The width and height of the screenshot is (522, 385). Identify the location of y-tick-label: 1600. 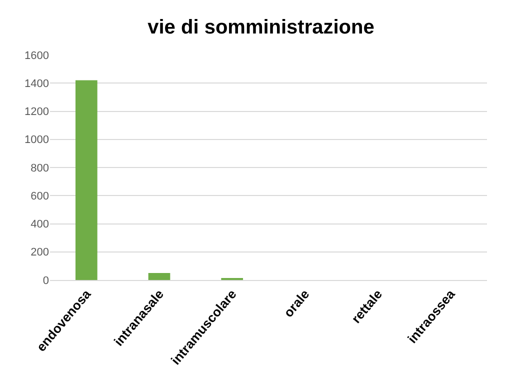
(36, 56).